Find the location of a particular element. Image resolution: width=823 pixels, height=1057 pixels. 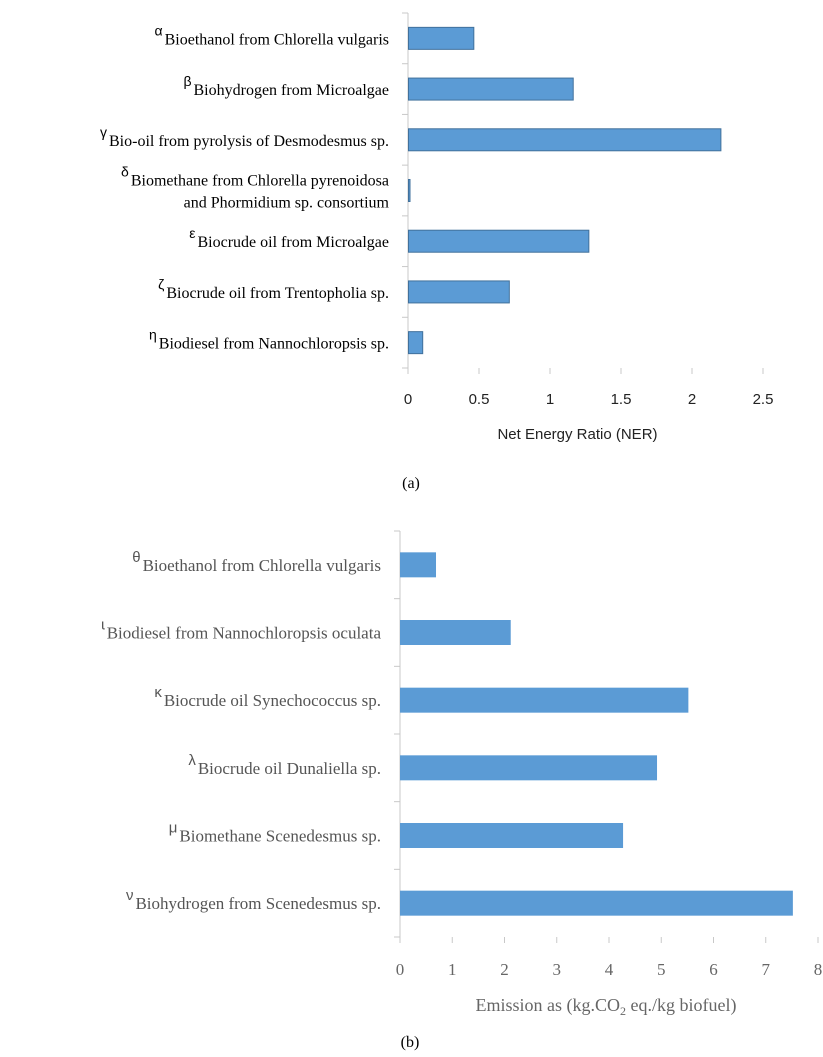

category-marker: λ is located at coordinates (192, 760).